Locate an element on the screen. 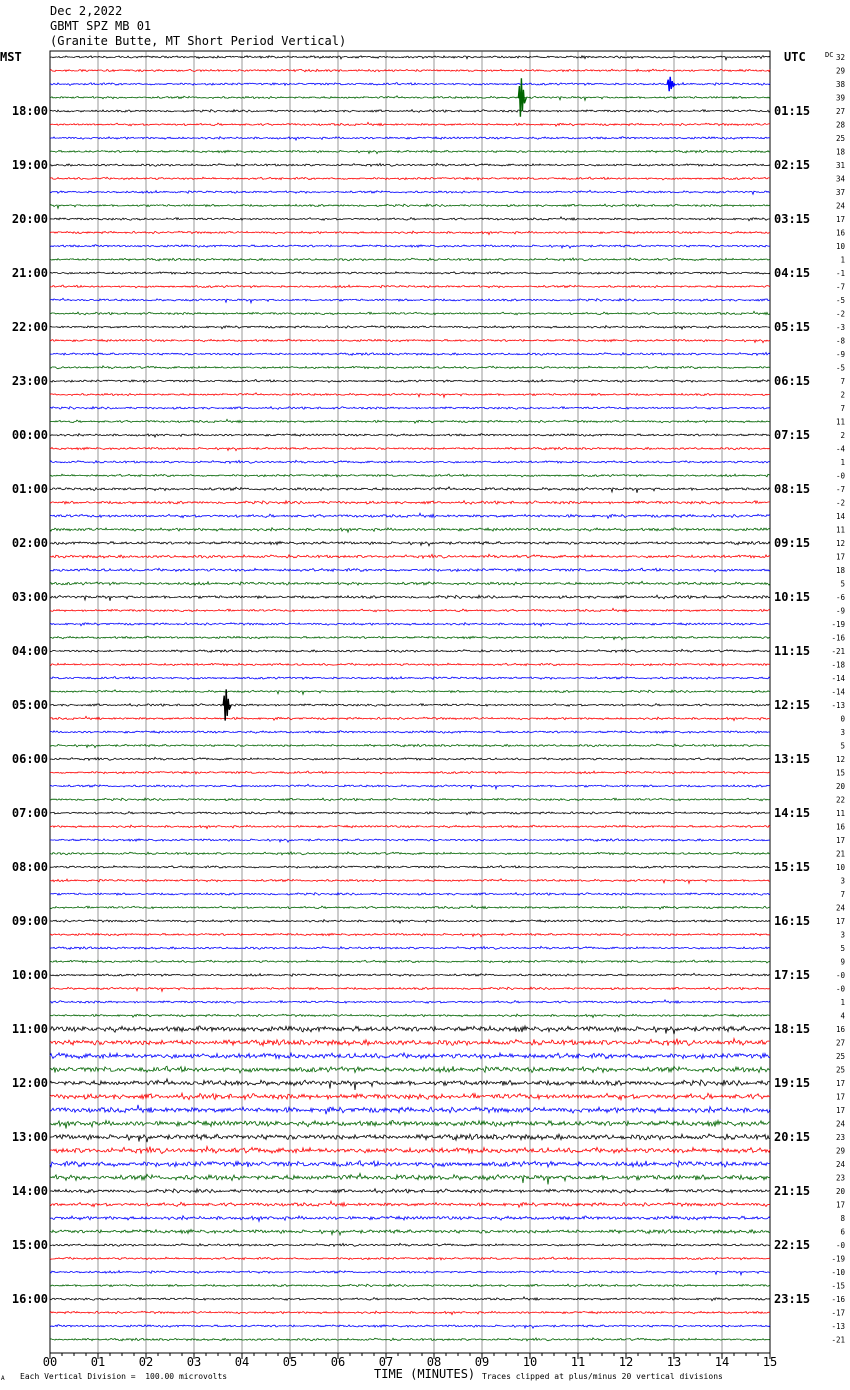 Image resolution: width=850 pixels, height=1390 pixels. left-hour-label: 10:00 is located at coordinates (30, 975).